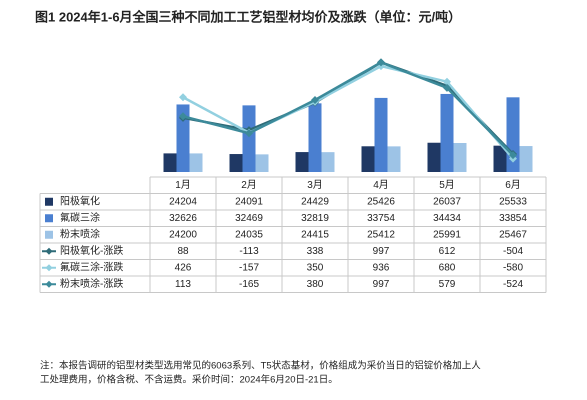 This screenshot has height=400, width=587. Describe the element at coordinates (80, 233) in the screenshot. I see `legend-label: 粉末喷涂` at that location.